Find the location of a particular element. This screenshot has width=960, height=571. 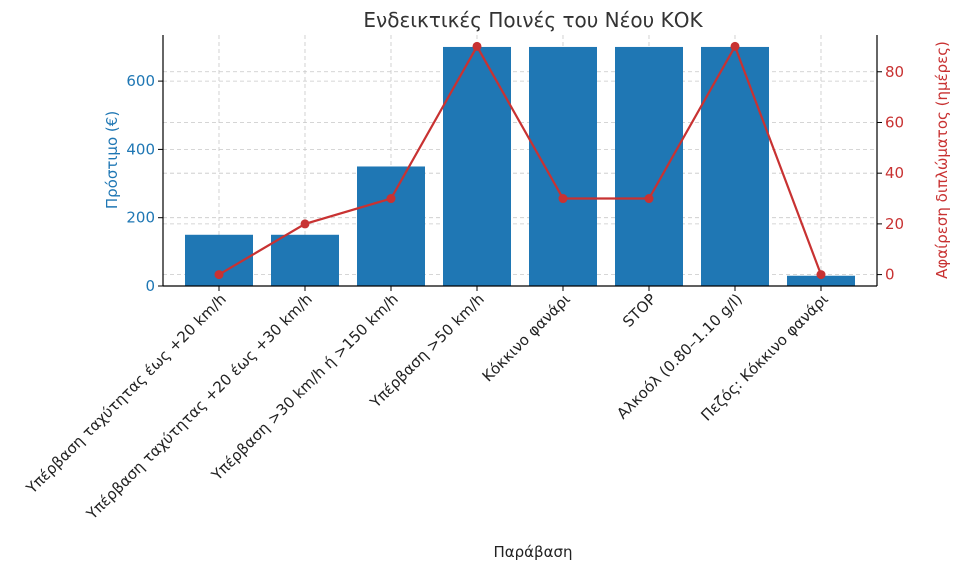

y2-axis-label: Αφαίρεση διπλώματος (ημέρες) is located at coordinates (942, 160).